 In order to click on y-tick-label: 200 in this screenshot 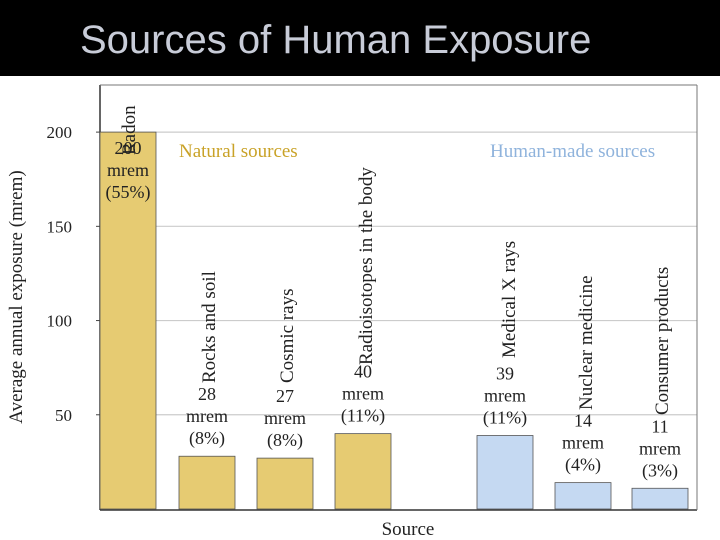, I will do `click(60, 132)`.